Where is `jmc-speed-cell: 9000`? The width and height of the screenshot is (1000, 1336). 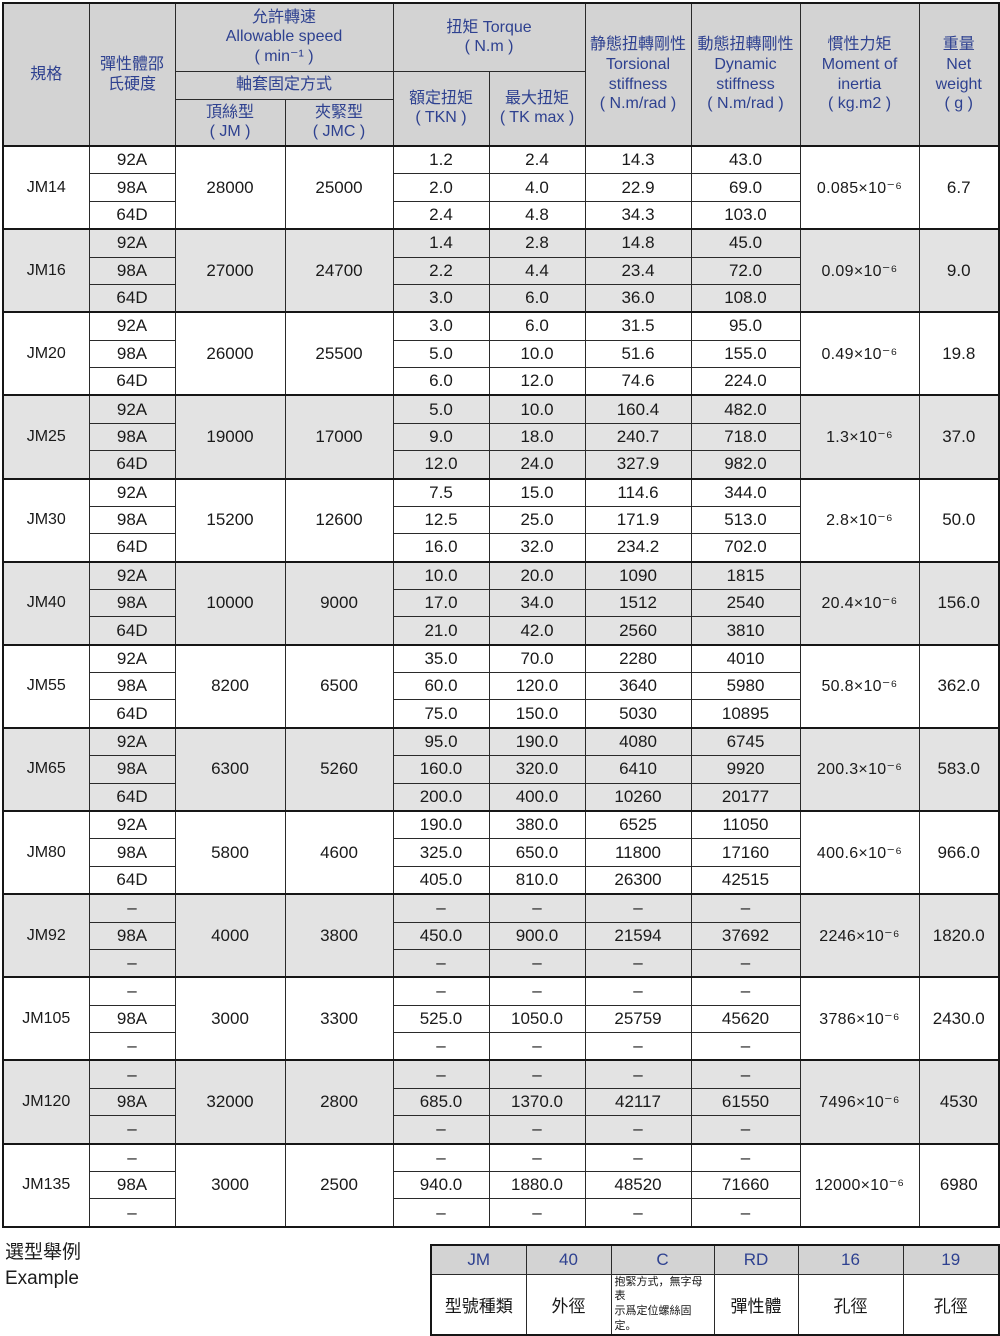 jmc-speed-cell: 9000 is located at coordinates (339, 603).